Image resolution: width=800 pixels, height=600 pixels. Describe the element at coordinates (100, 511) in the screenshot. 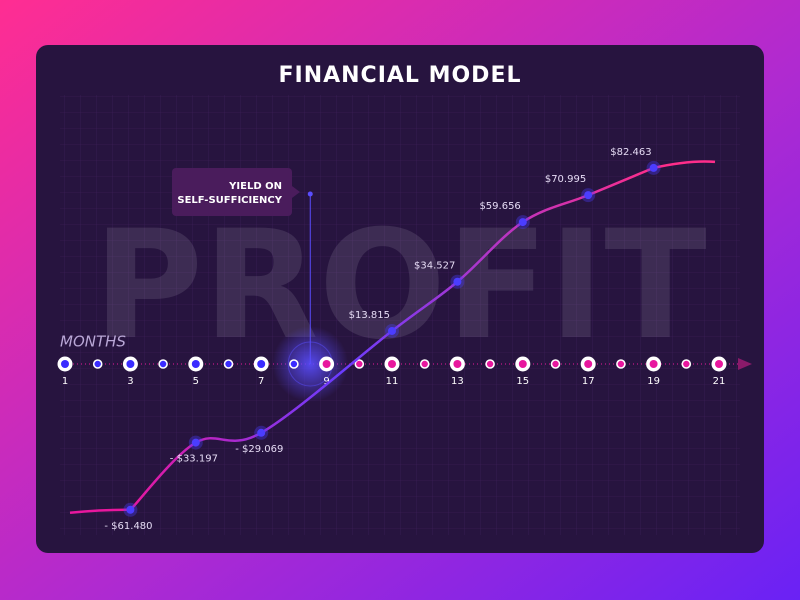

I see `line-tail-left` at that location.